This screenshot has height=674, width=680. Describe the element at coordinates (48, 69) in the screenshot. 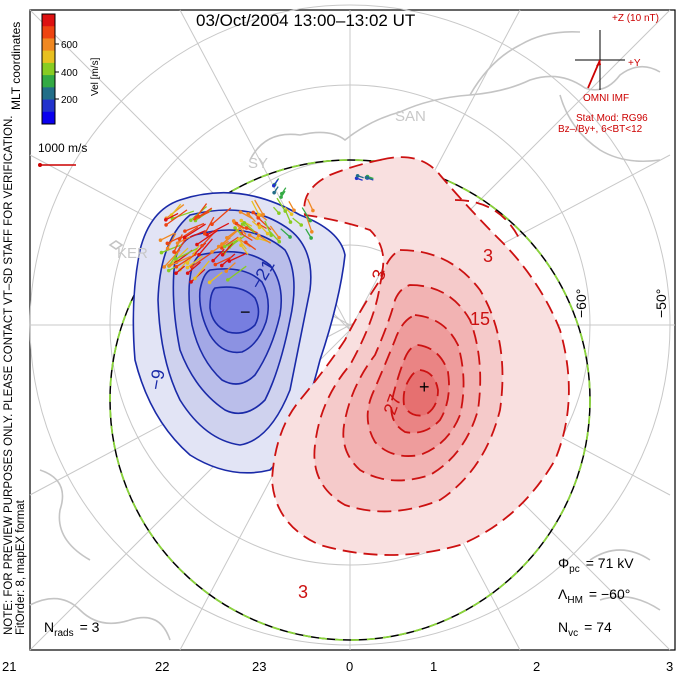

I see `color-scale-bar` at that location.